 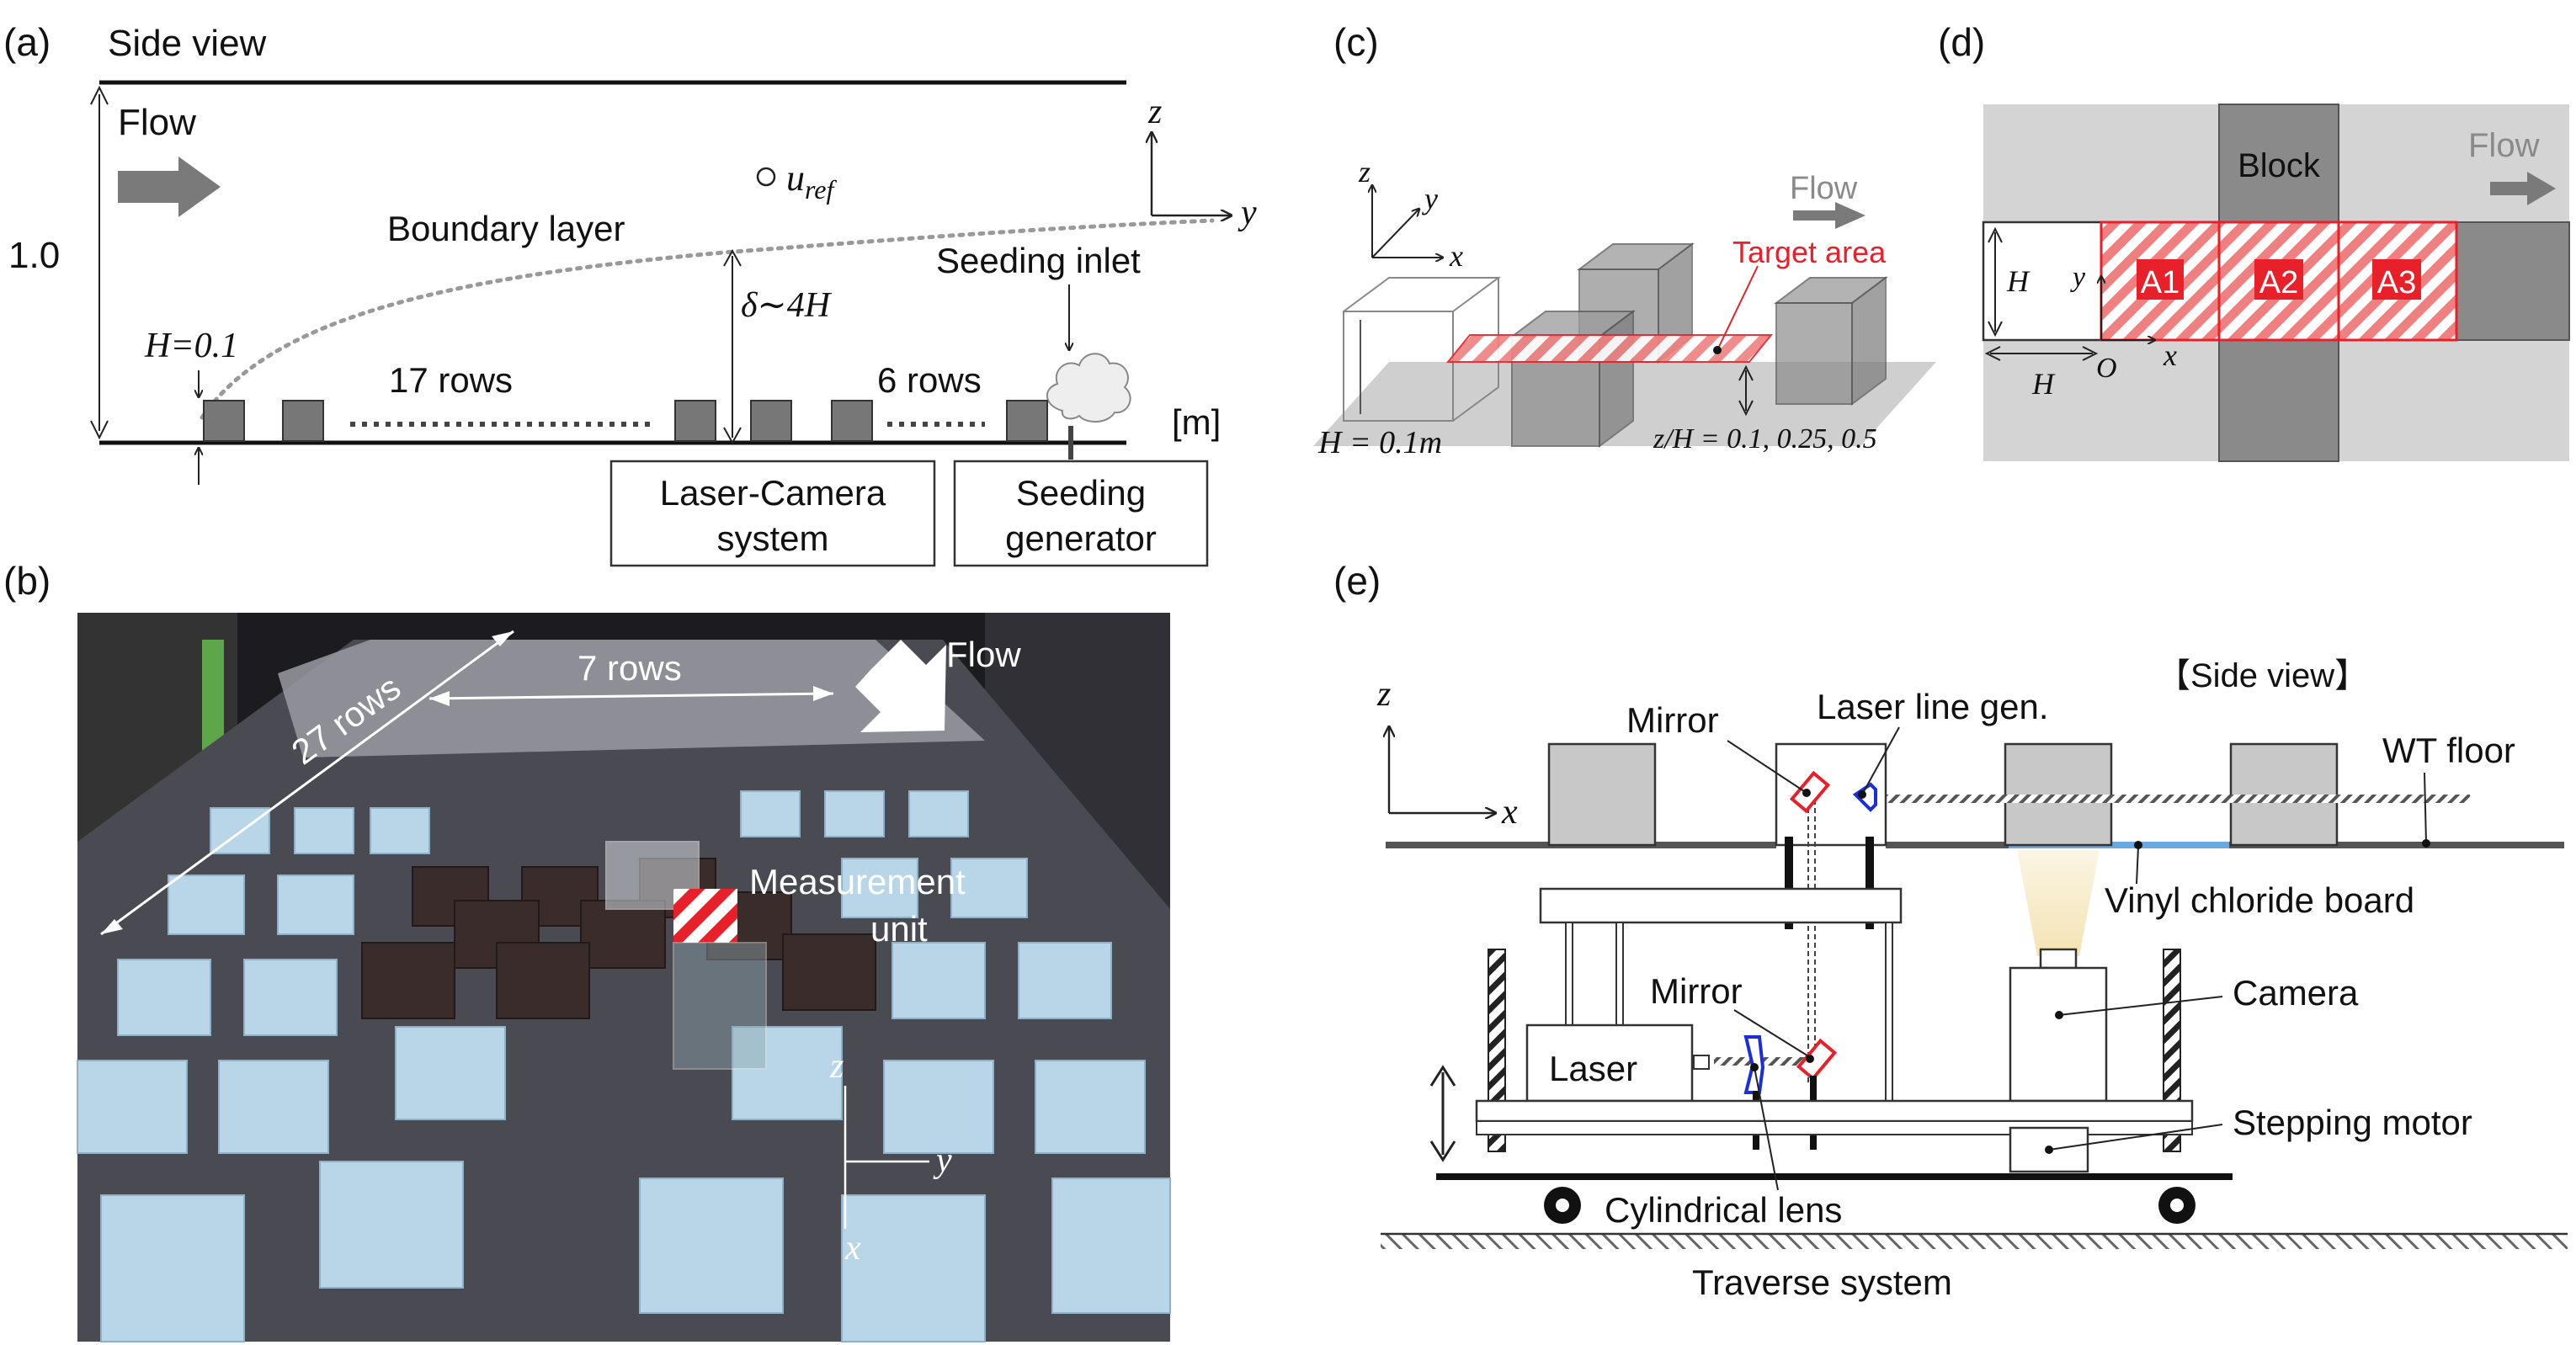 What do you see at coordinates (1673, 720) in the screenshot?
I see `mirror-top-label: Mirror` at bounding box center [1673, 720].